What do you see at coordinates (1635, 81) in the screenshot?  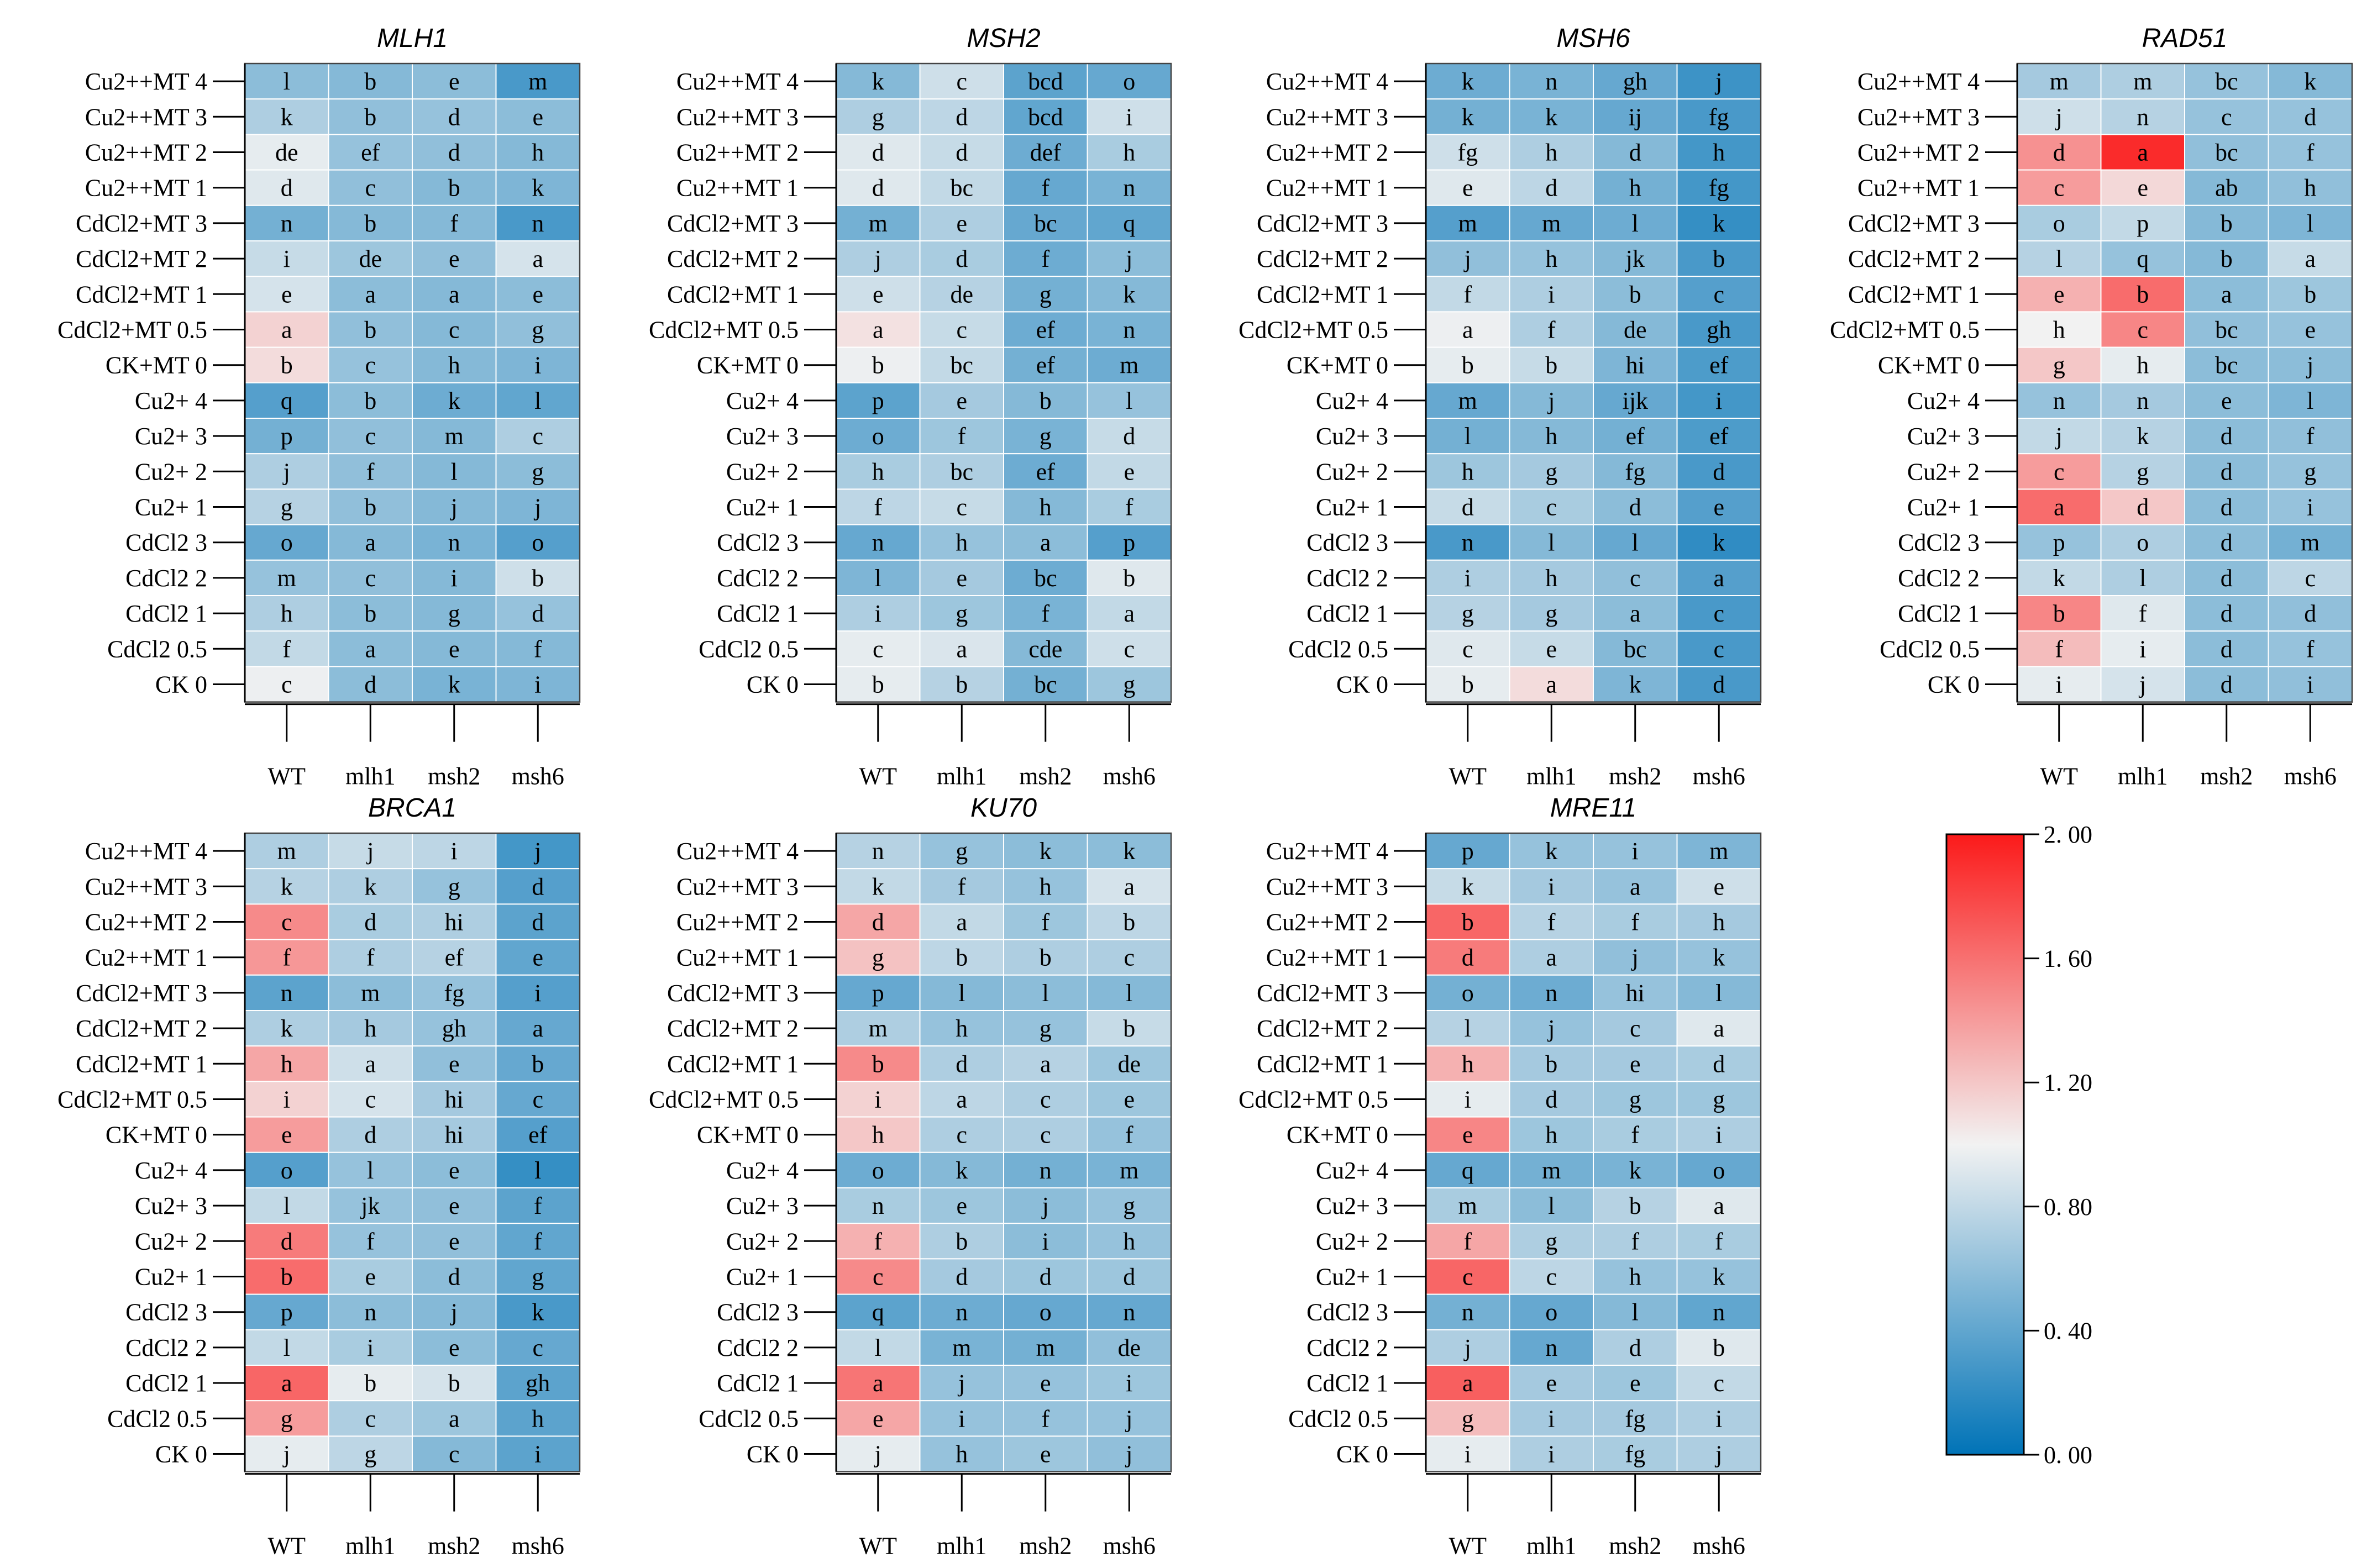 I see `cell-letter: gh` at bounding box center [1635, 81].